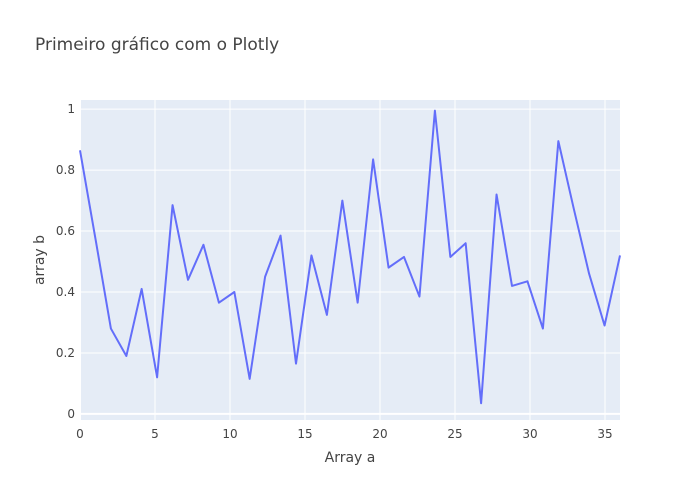 This screenshot has height=500, width=700. What do you see at coordinates (65, 353) in the screenshot?
I see `y-tick-label: 0.2` at bounding box center [65, 353].